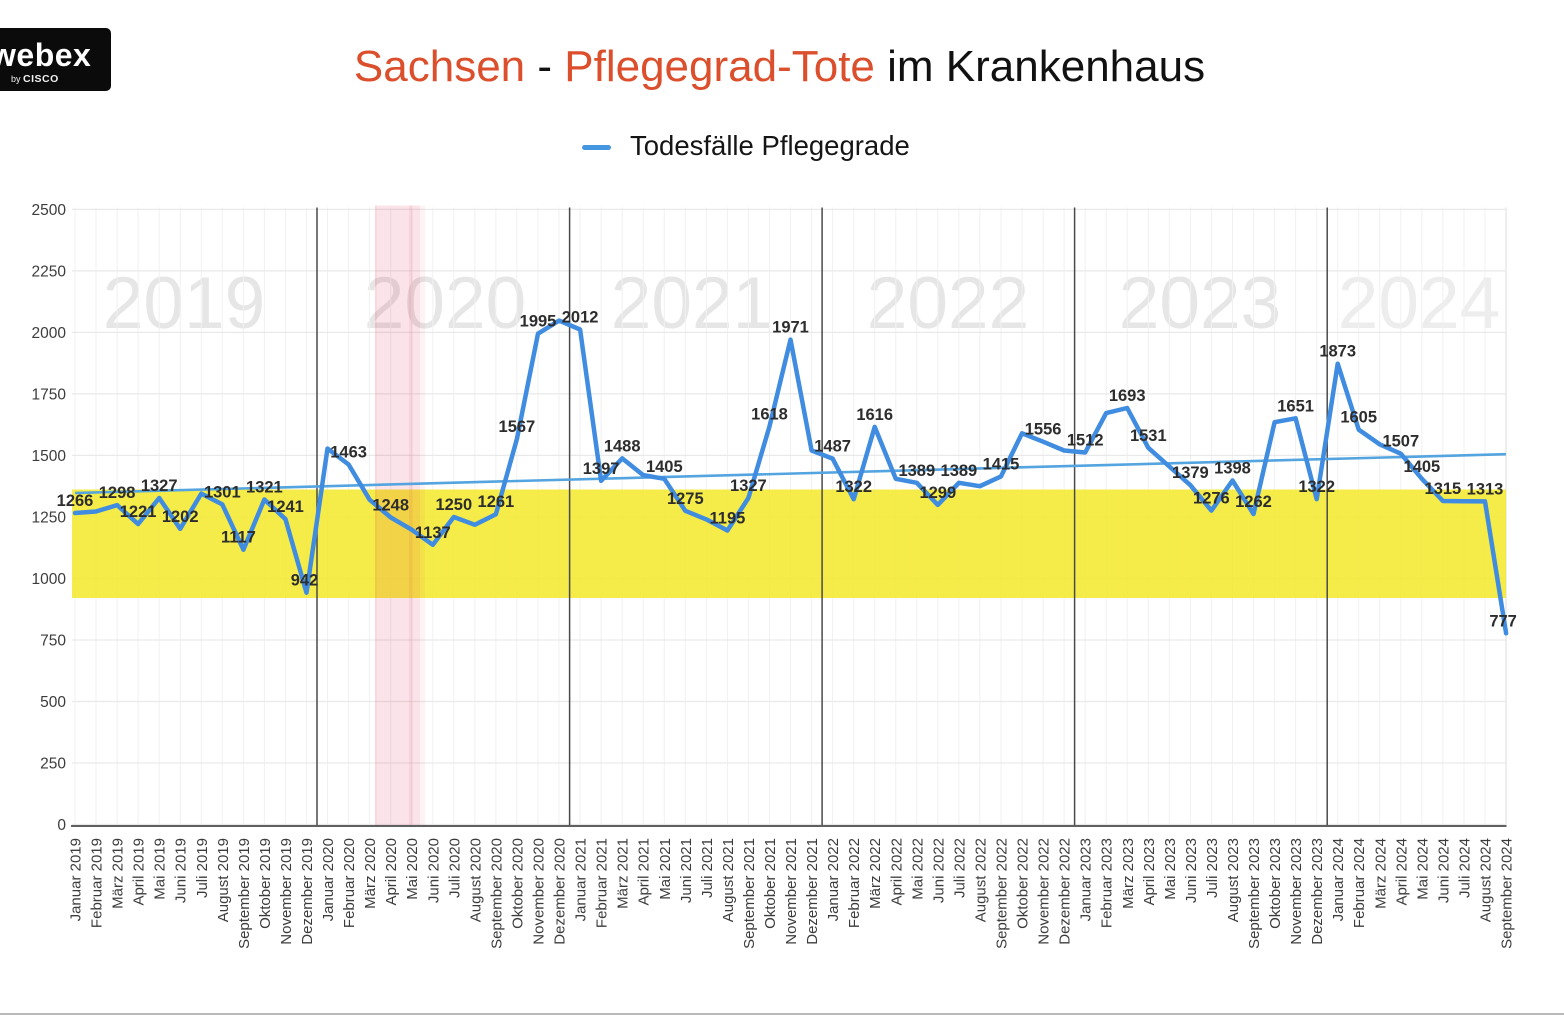 This screenshot has width=1564, height=1028. What do you see at coordinates (664, 467) in the screenshot?
I see `svg-text: 1405` at bounding box center [664, 467].